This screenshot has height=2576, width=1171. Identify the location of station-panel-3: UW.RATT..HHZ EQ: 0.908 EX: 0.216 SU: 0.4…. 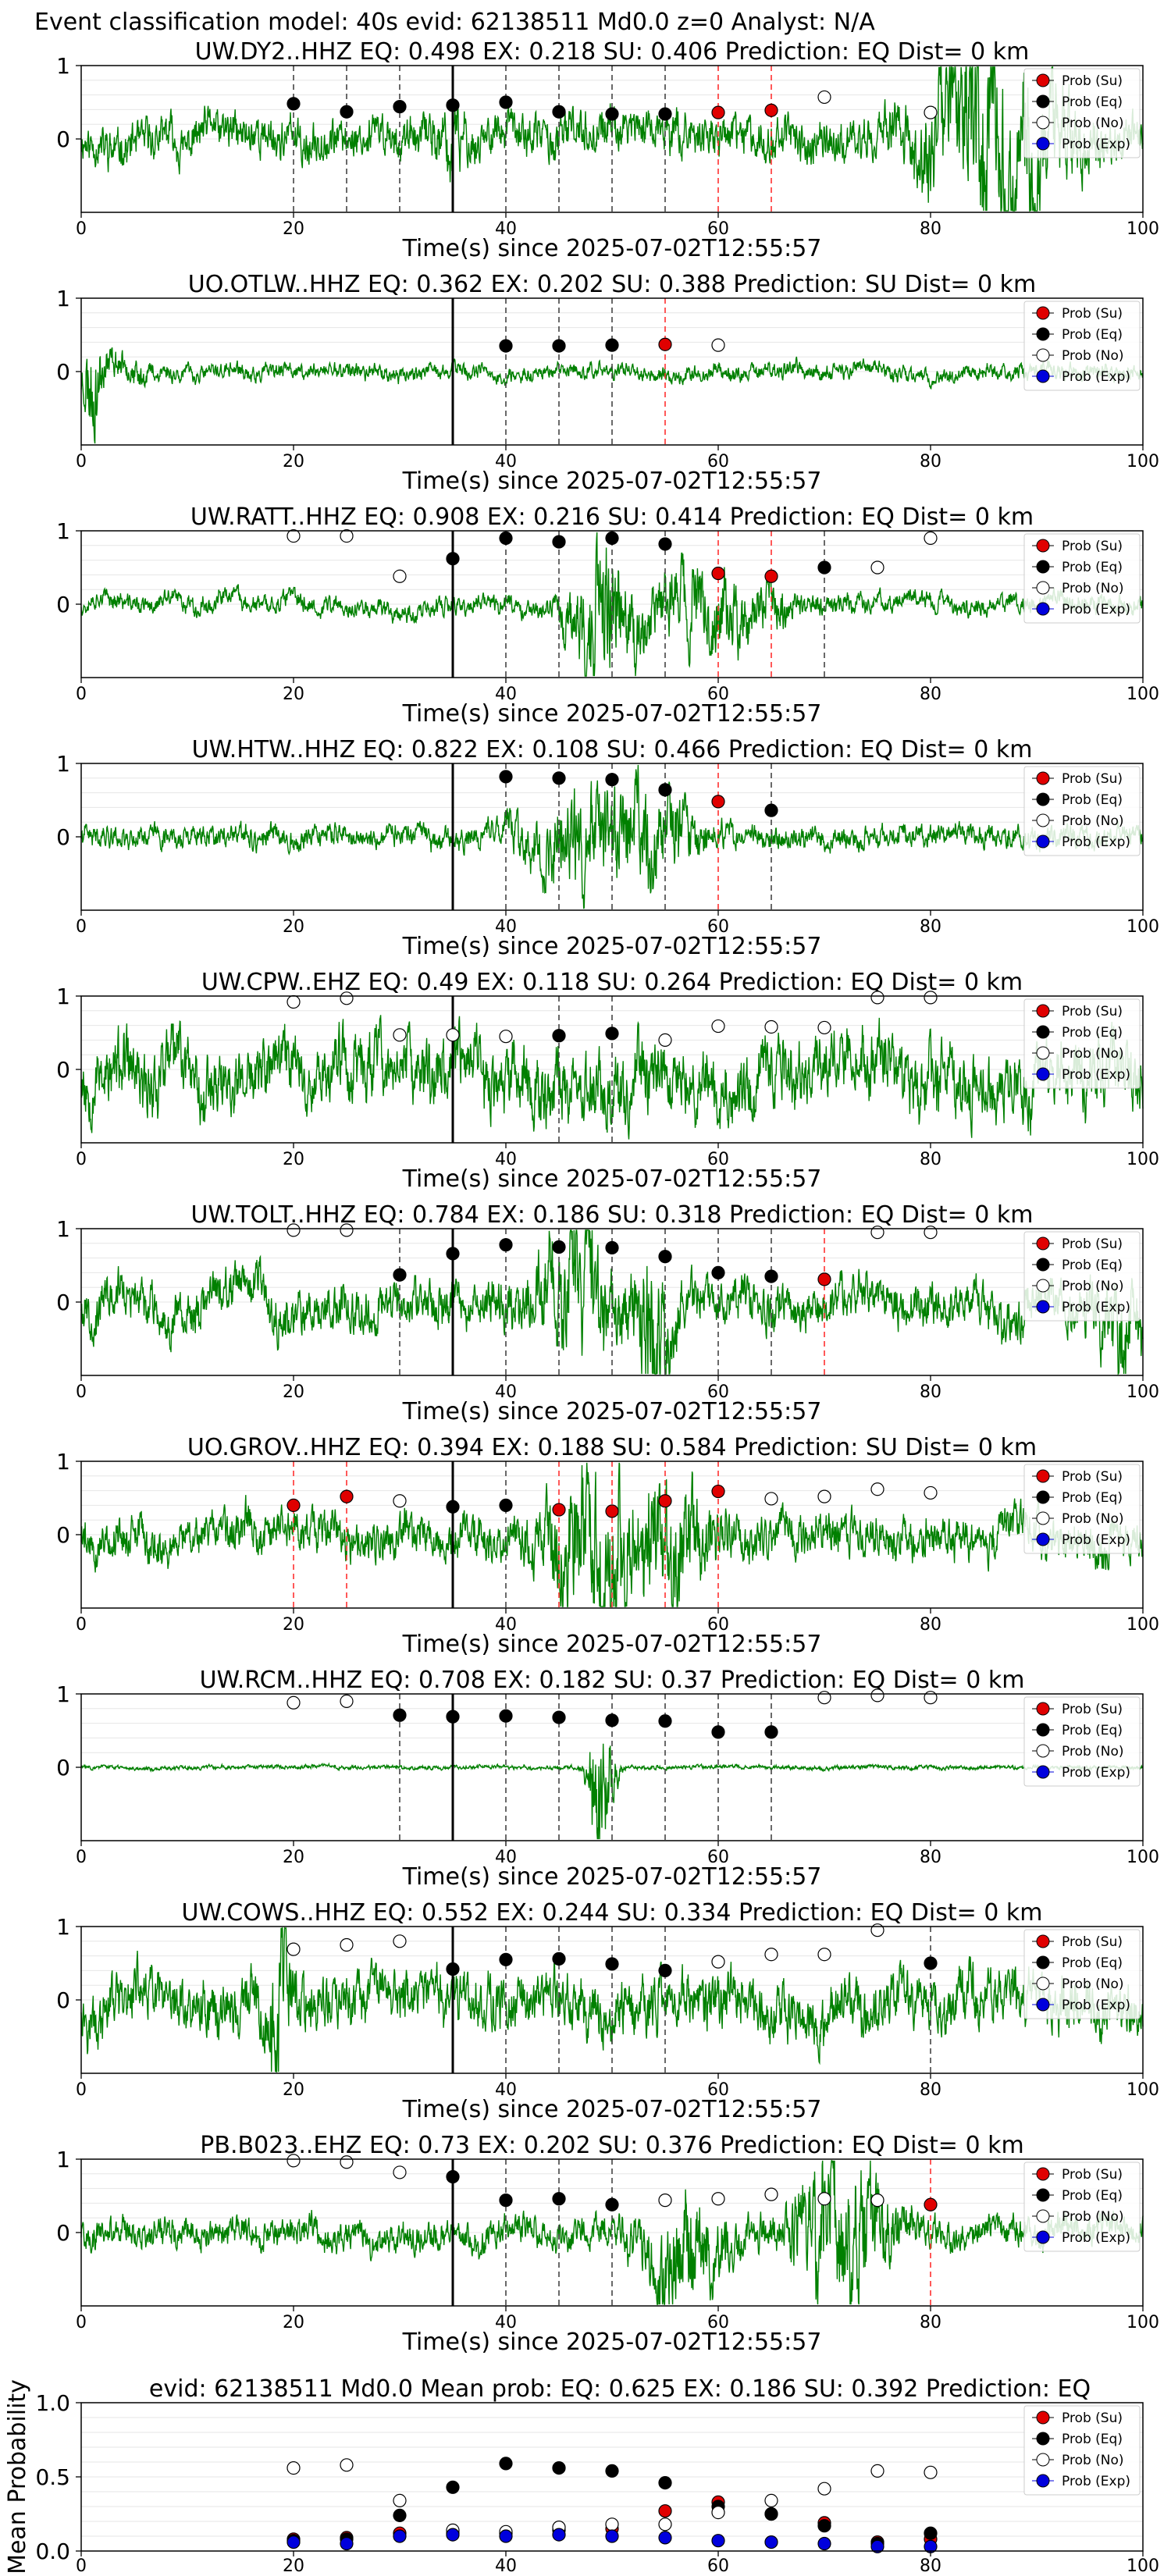
(607, 615).